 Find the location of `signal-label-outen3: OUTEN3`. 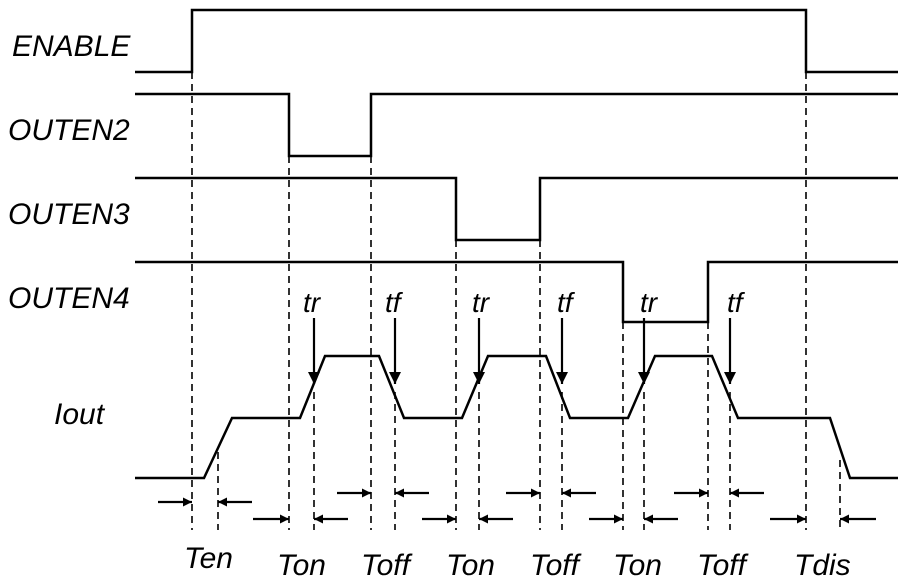

signal-label-outen3: OUTEN3 is located at coordinates (69, 214).